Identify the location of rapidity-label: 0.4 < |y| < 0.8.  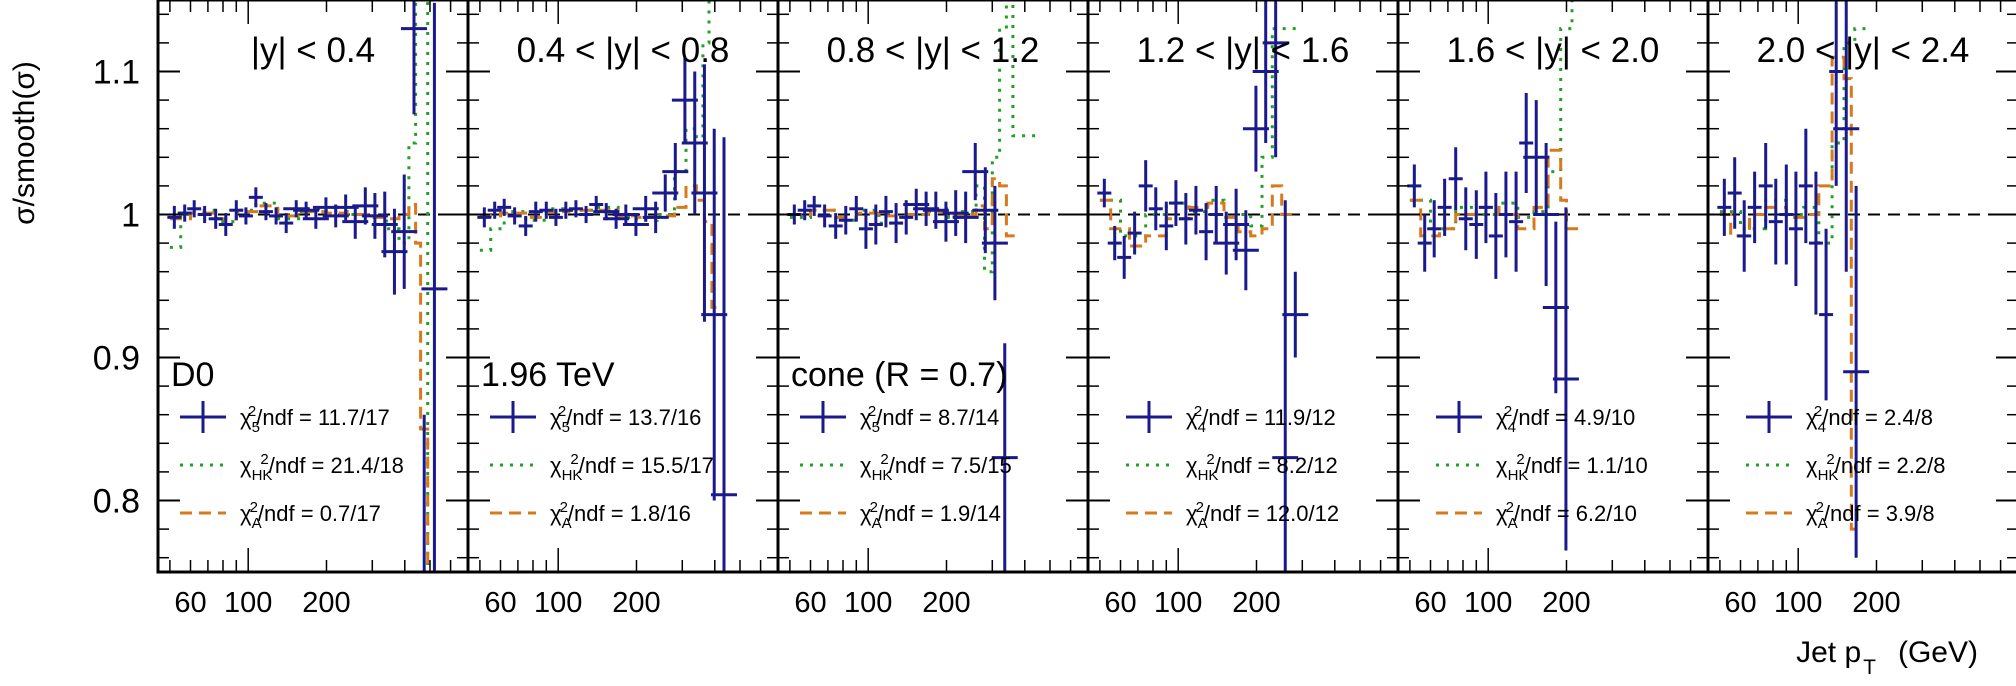
(623, 50).